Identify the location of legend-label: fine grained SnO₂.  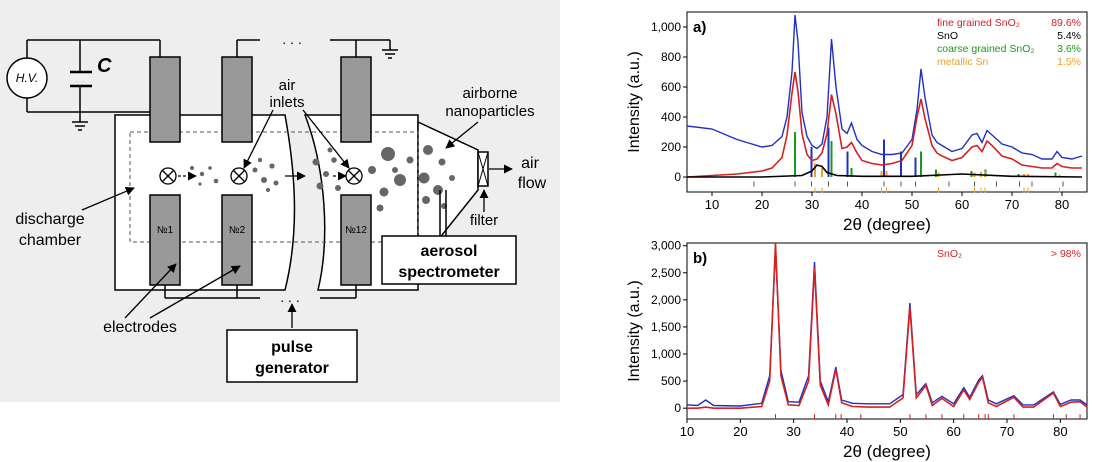
(978, 23).